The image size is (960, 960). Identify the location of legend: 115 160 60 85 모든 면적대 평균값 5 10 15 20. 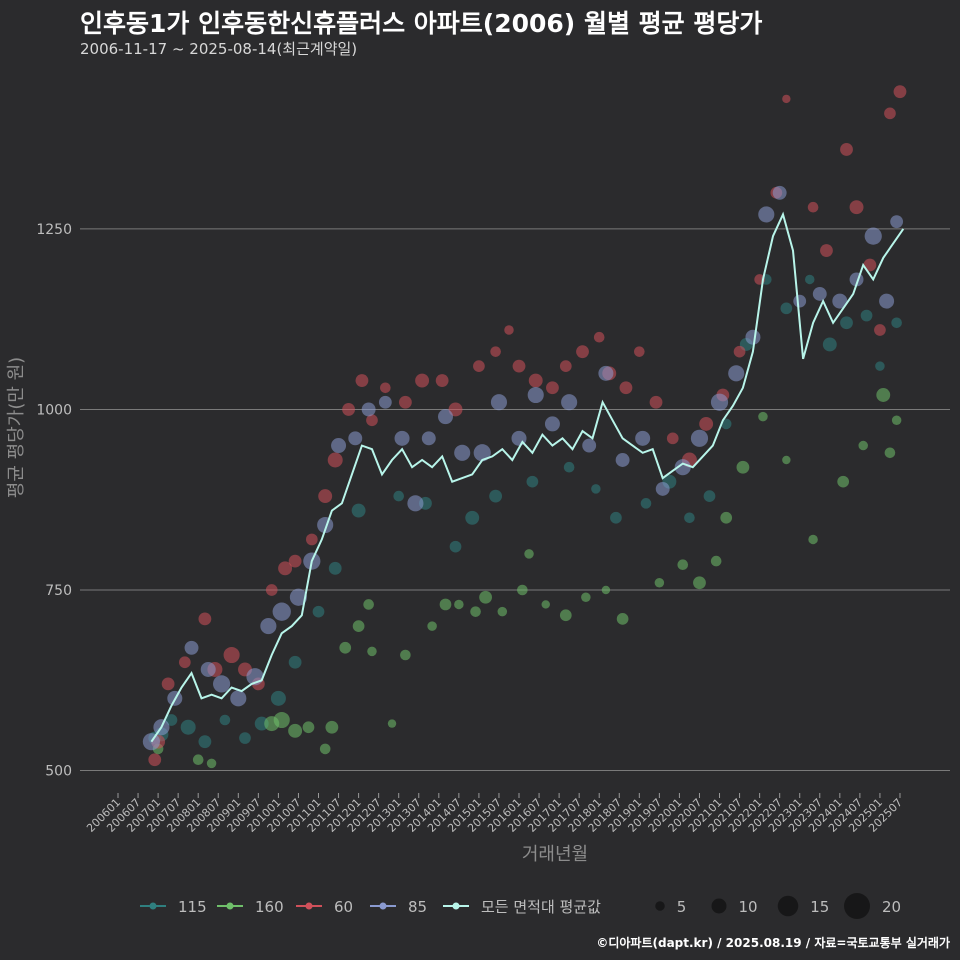
(520, 906).